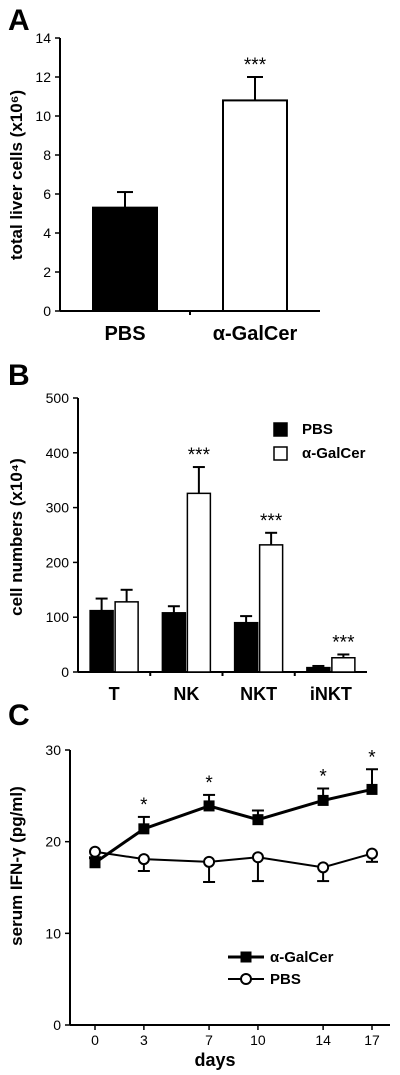 The height and width of the screenshot is (1075, 400). Describe the element at coordinates (47, 272) in the screenshot. I see `panel-a-y-tick-label: 2` at that location.